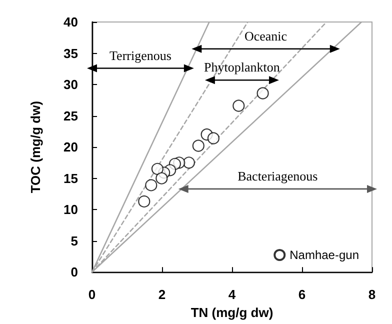 The image size is (392, 324). What do you see at coordinates (242, 67) in the screenshot?
I see `annotation: Phytoplankton` at bounding box center [242, 67].